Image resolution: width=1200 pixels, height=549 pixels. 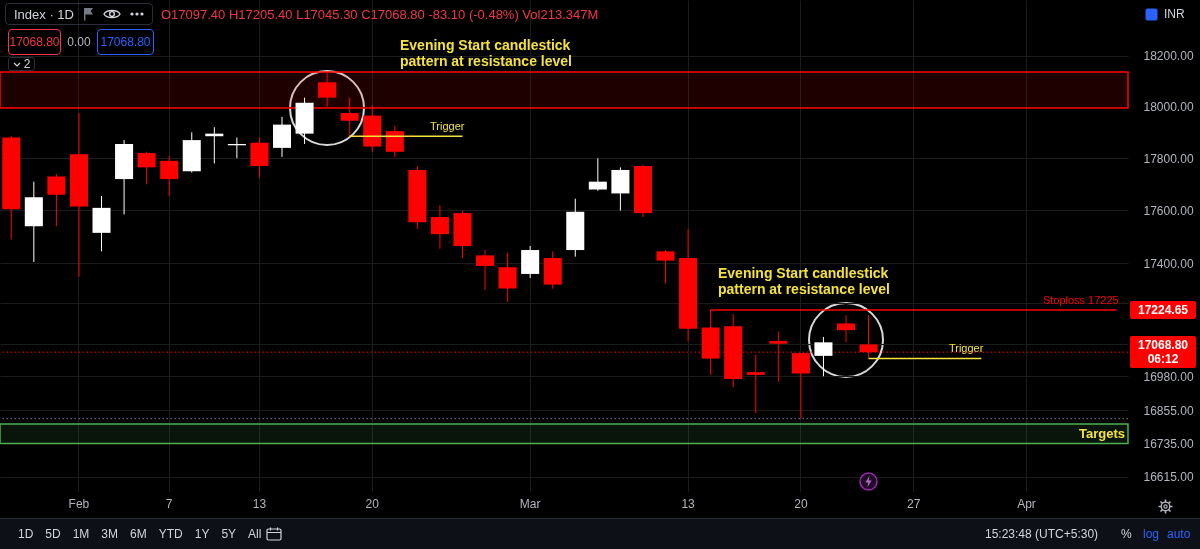 What do you see at coordinates (1168, 56) in the screenshot?
I see `y-tick-label: 18200.00` at bounding box center [1168, 56].